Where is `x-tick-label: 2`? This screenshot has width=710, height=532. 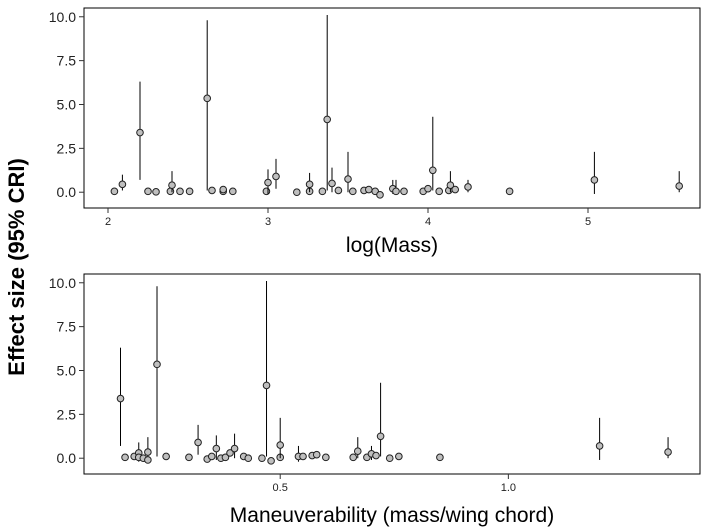
x-tick-label: 2 is located at coordinates (108, 222).